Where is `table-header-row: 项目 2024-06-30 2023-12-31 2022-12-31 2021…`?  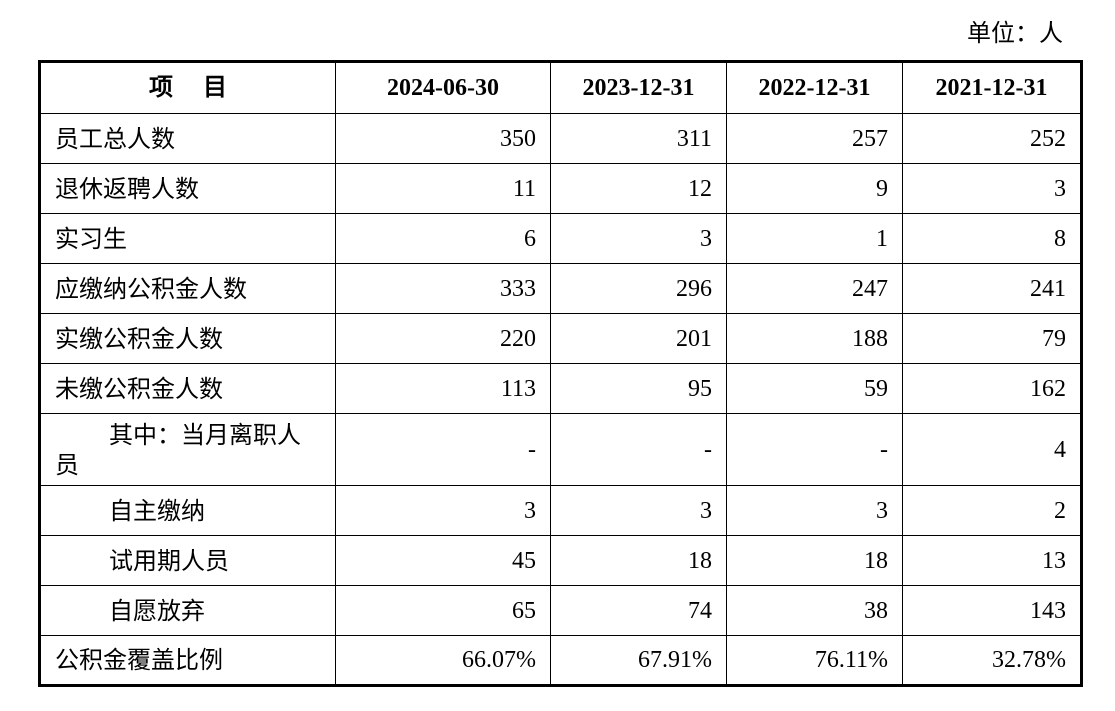
table-header-row: 项目 2024-06-30 2023-12-31 2022-12-31 2021… is located at coordinates (560, 87).